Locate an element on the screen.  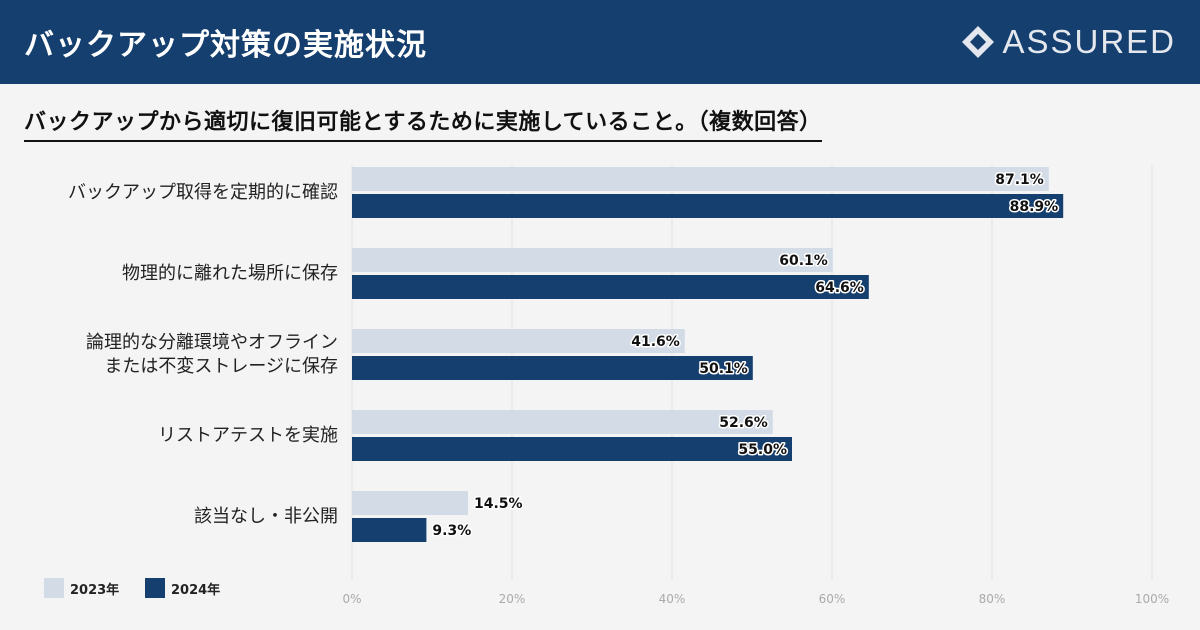
data-label-1-2: 50.1% is located at coordinates (723, 369).